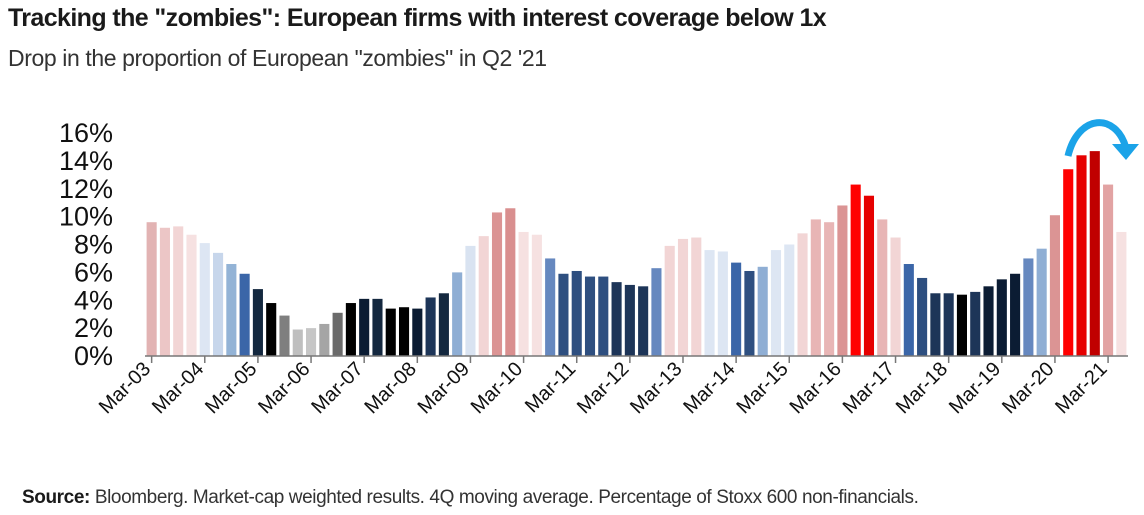  Describe the element at coordinates (497, 388) in the screenshot. I see `x-tick-label: Mar-10` at that location.